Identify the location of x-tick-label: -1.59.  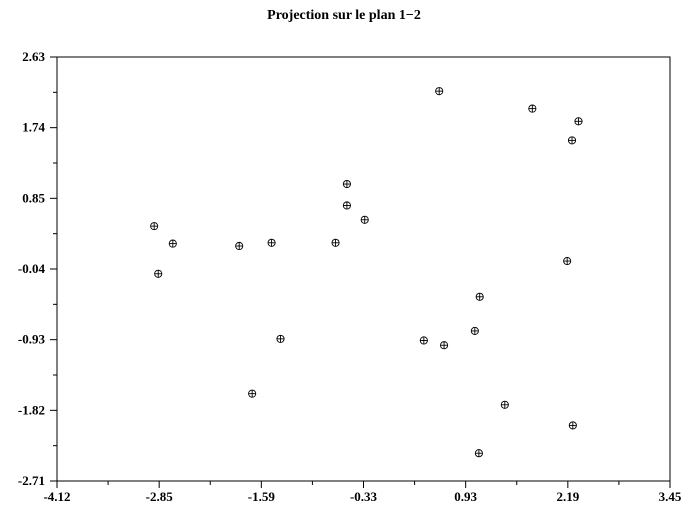
(262, 496).